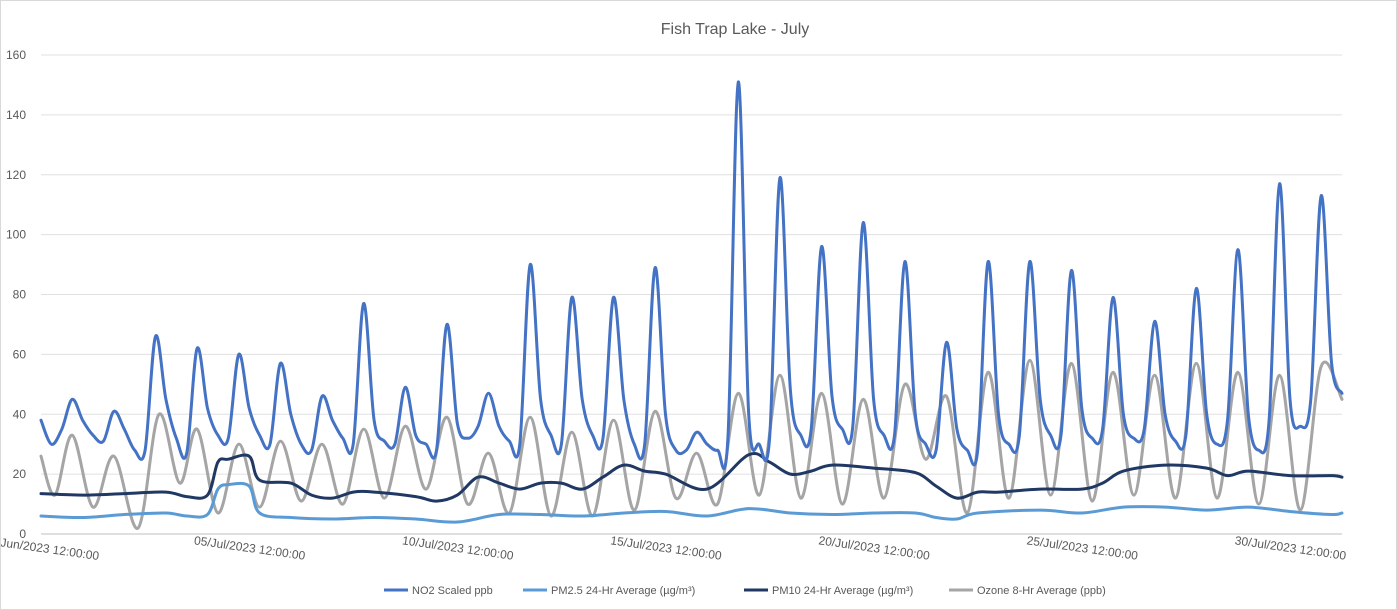 The width and height of the screenshot is (1397, 610). I want to click on x-tick-label: 30/Jul/2023 12:00:00, so click(1290, 548).